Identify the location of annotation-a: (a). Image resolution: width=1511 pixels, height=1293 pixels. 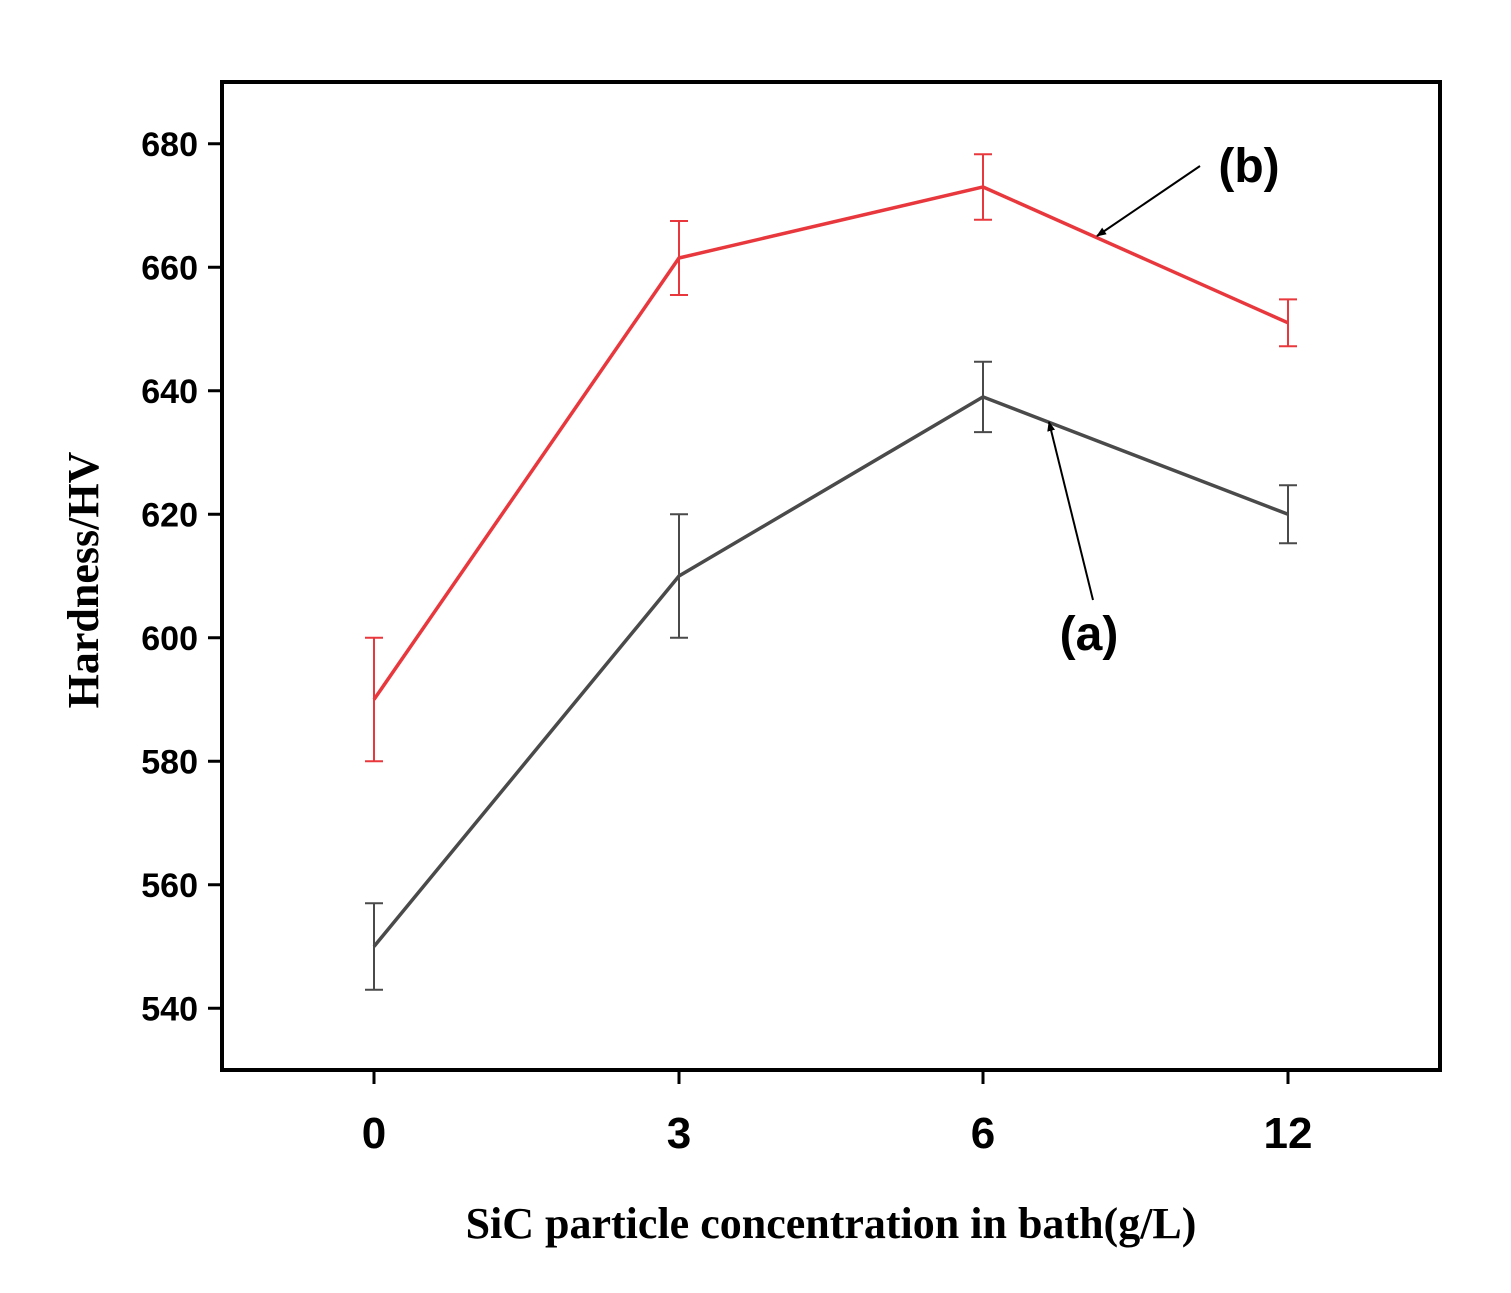
(1089, 634).